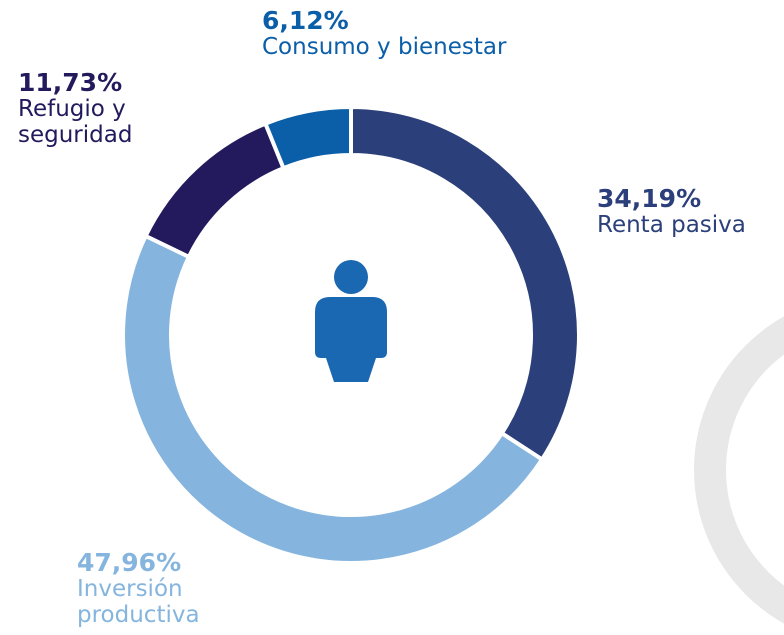 This screenshot has width=784, height=635. Describe the element at coordinates (307, 137) in the screenshot. I see `donut-segment` at that location.